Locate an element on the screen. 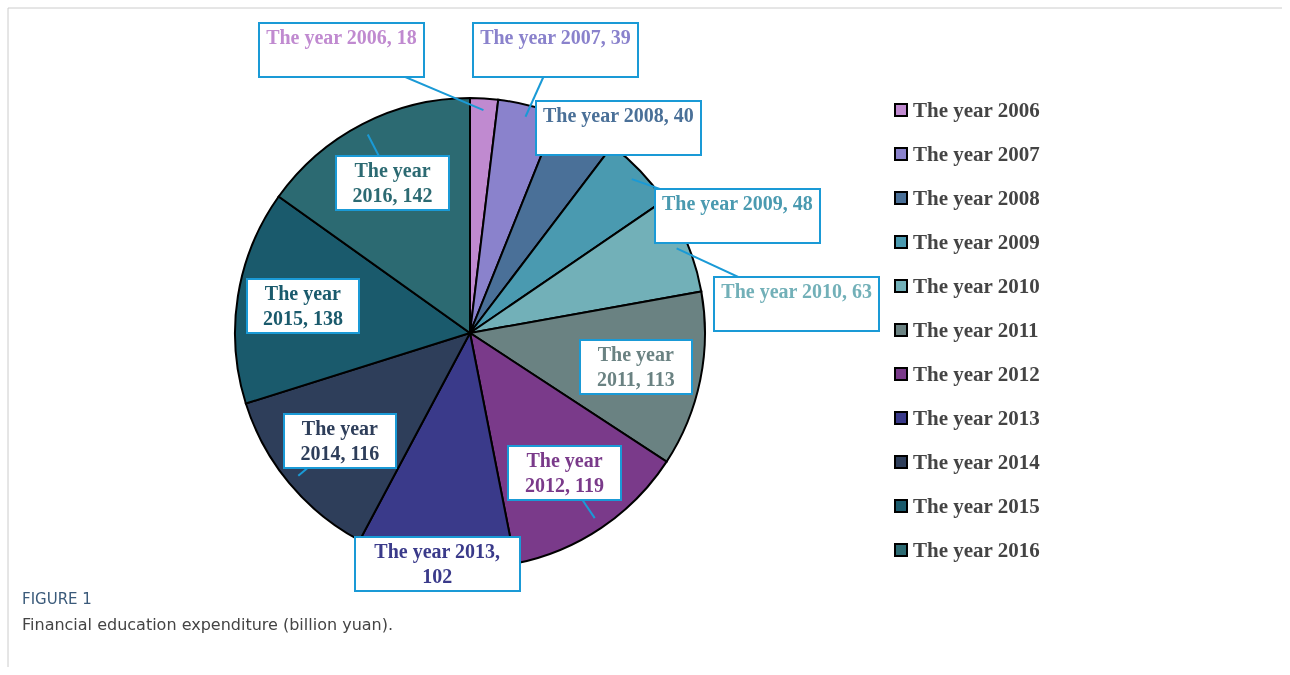 This screenshot has width=1290, height=675. legend-label: The year 2007 is located at coordinates (976, 154).